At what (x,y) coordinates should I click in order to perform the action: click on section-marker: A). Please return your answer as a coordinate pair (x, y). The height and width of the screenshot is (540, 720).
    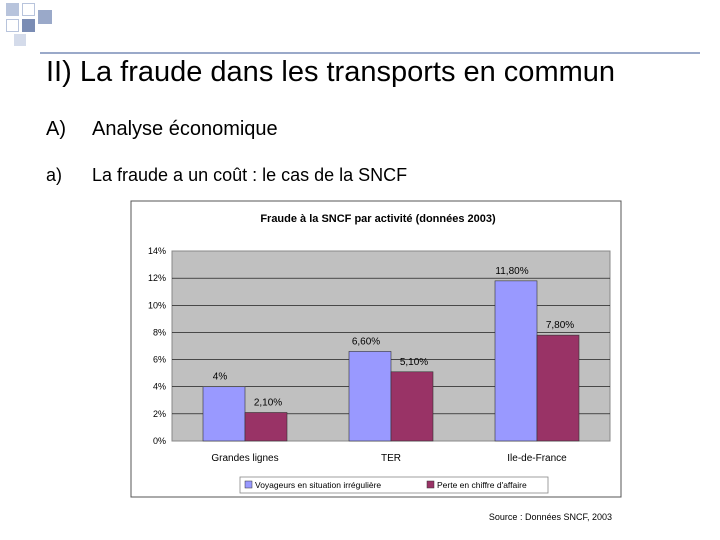
    Looking at the image, I should click on (56, 129).